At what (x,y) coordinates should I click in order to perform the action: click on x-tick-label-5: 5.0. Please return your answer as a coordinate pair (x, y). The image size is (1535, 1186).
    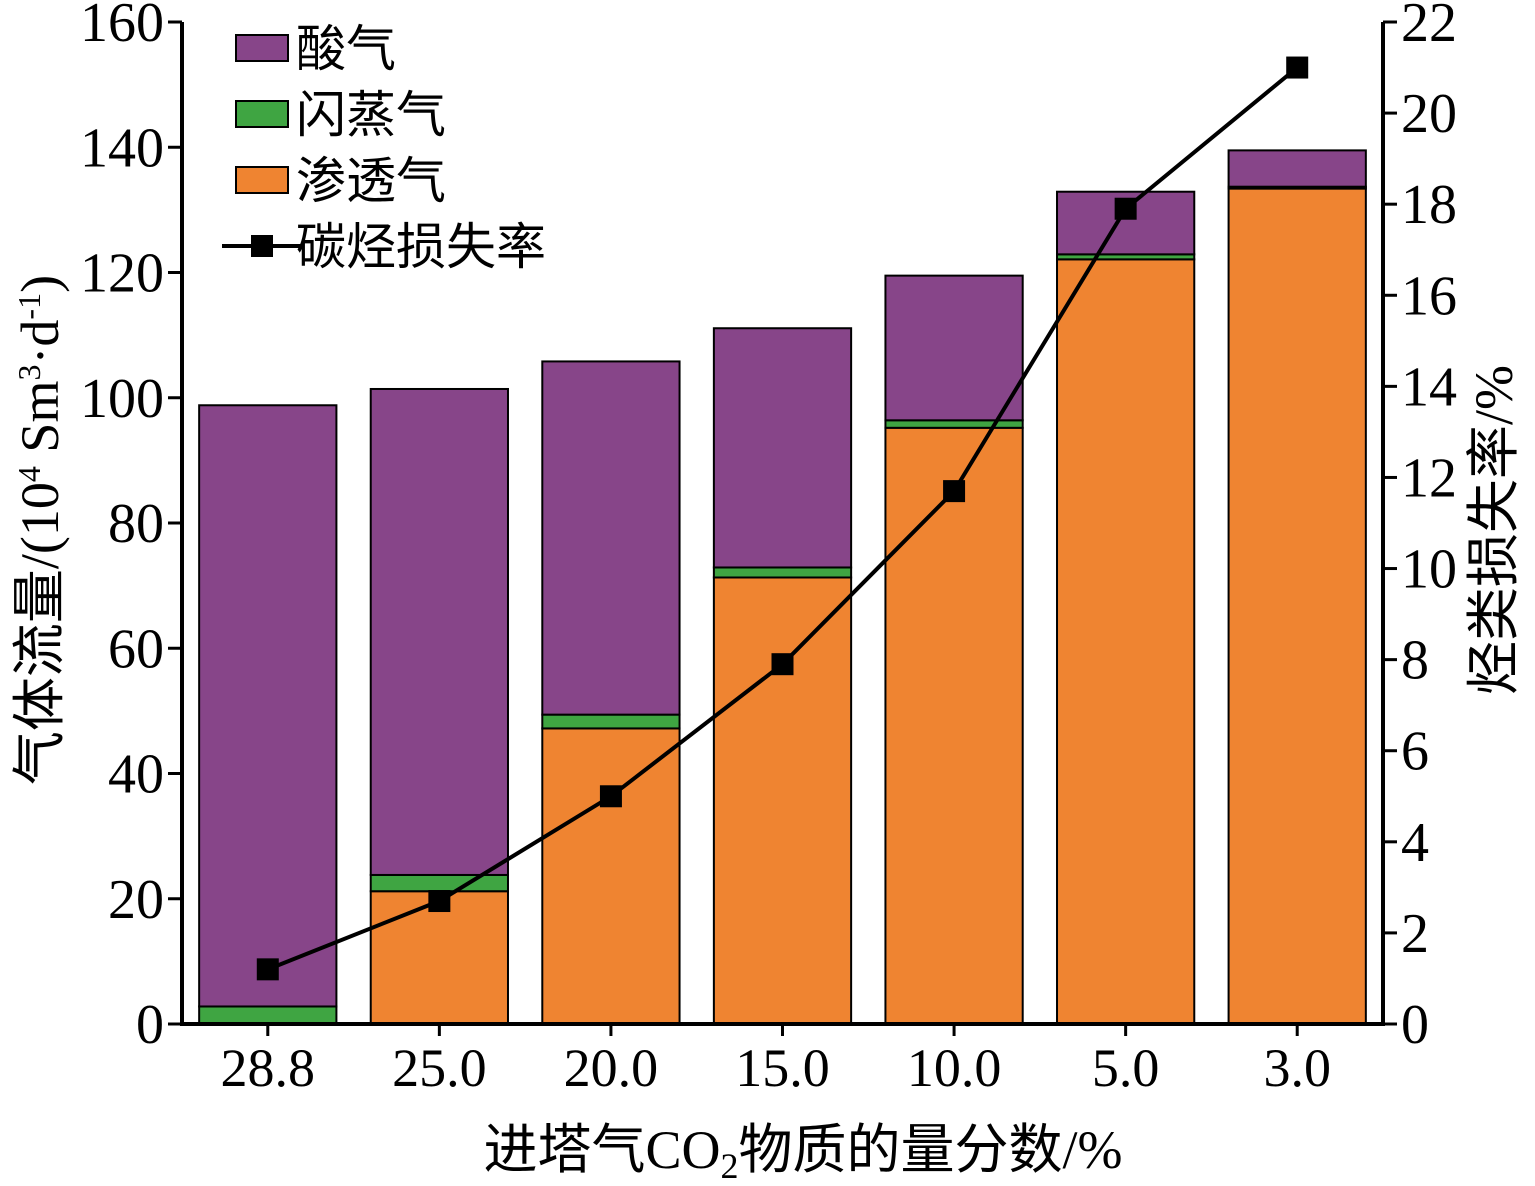
    Looking at the image, I should click on (1126, 1068).